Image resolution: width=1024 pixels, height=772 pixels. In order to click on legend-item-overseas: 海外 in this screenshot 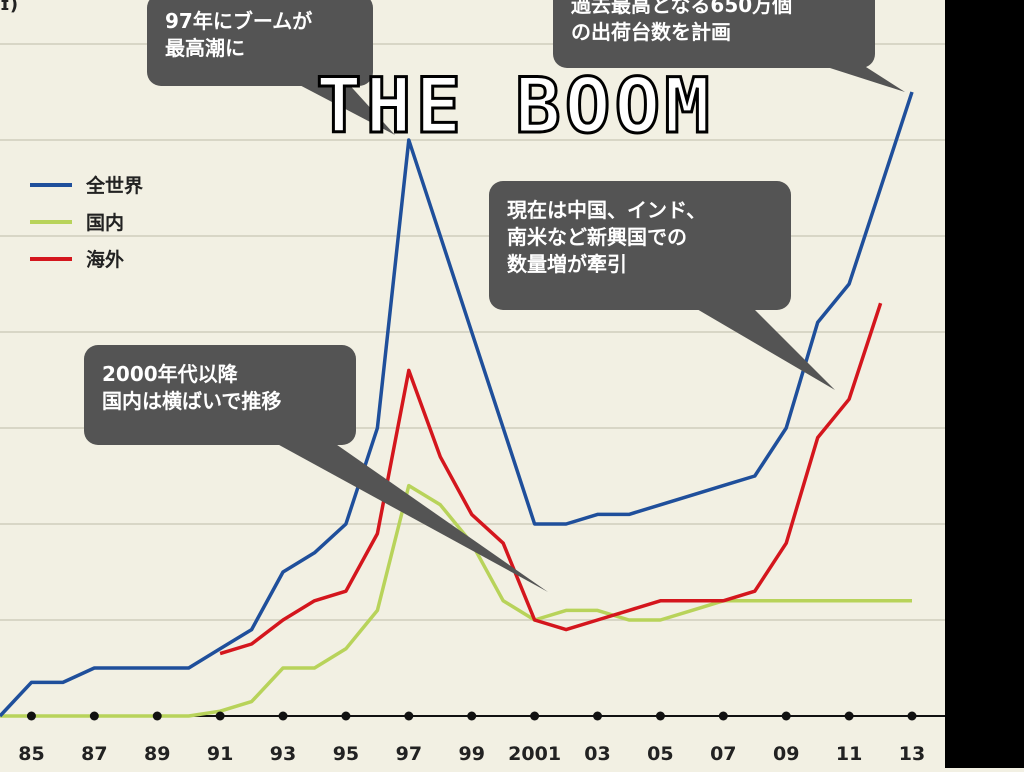, I will do `click(105, 258)`.